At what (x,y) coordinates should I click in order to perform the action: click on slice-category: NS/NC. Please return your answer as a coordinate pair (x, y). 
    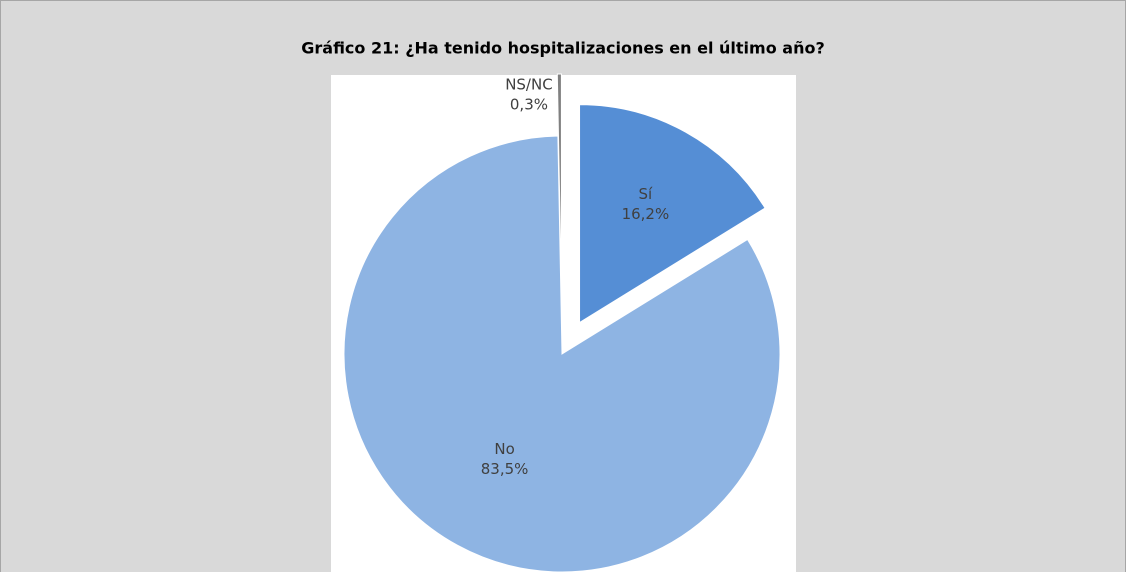
    Looking at the image, I should click on (529, 85).